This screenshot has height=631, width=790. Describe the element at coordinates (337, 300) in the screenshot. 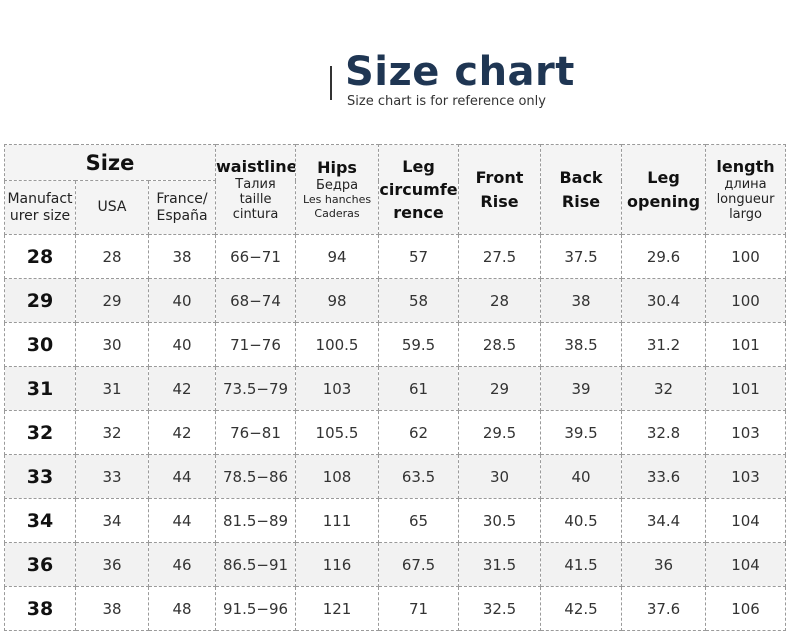

I see `cell-hips: 98` at that location.